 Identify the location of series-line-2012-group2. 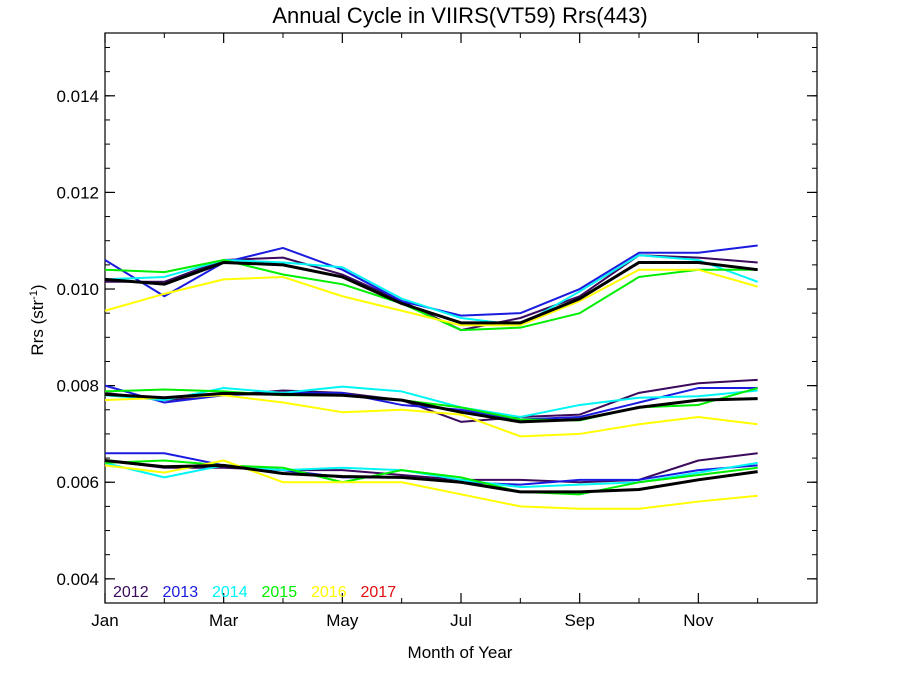
(431, 400).